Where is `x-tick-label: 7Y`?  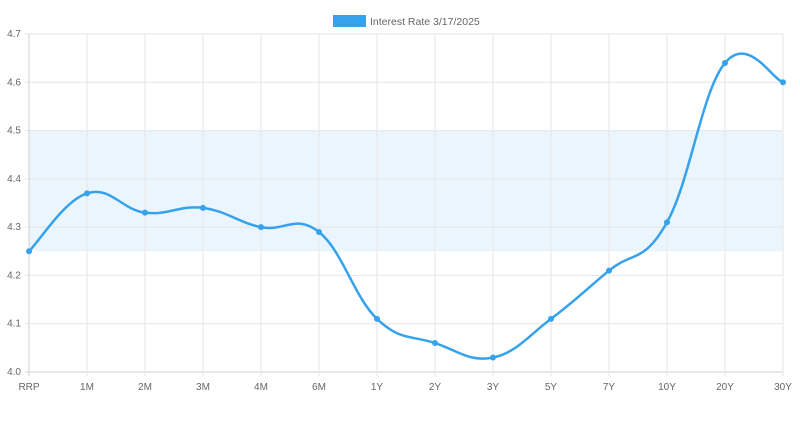 x-tick-label: 7Y is located at coordinates (609, 387).